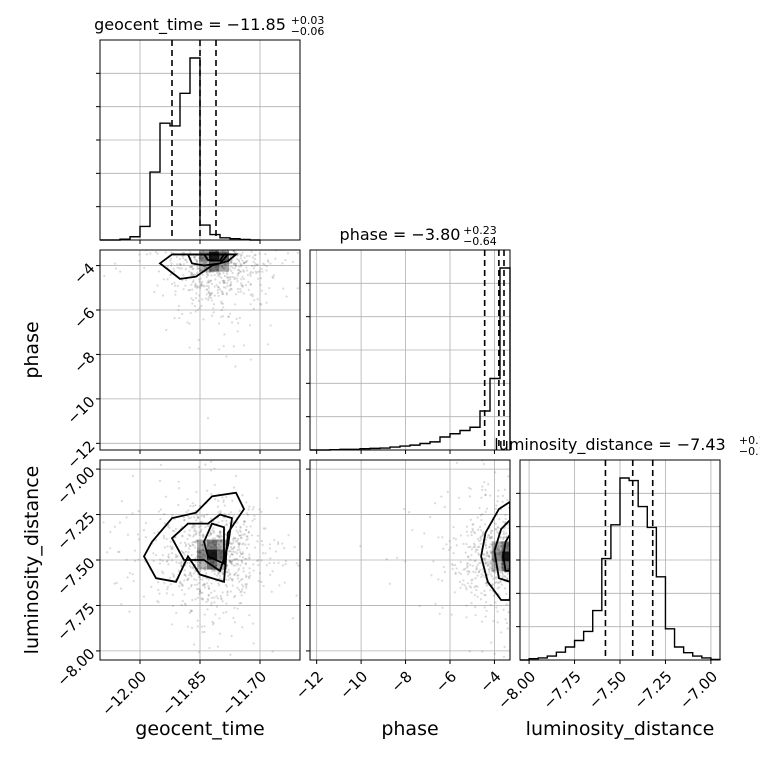 This screenshot has height=760, width=760. I want to click on x-tick-label: −4, so click(490, 682).